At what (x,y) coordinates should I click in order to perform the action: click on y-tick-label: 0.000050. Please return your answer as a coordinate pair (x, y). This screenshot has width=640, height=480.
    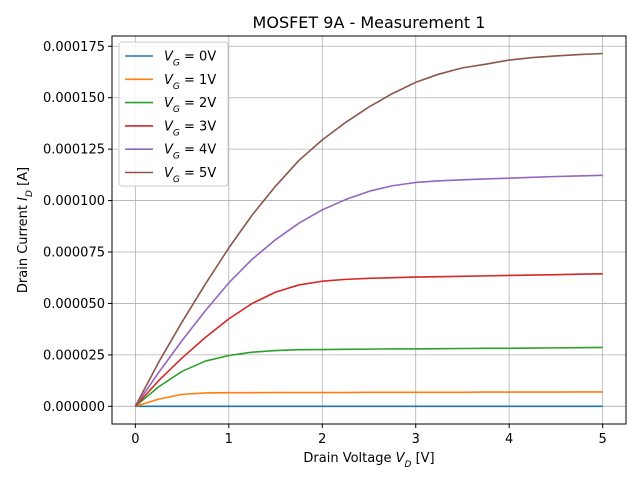
    Looking at the image, I should click on (74, 304).